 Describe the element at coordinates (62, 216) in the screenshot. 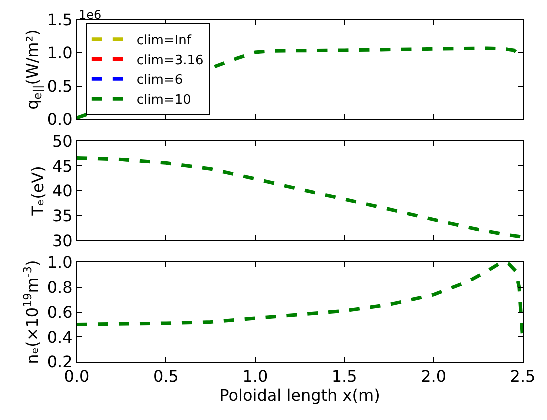

I see `y-tick-label: 35` at that location.